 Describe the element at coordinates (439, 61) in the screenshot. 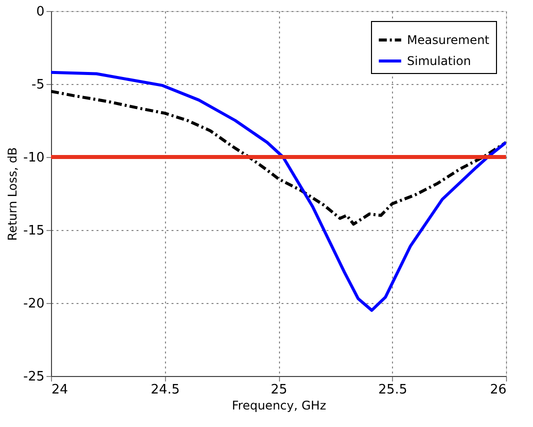

I see `legend-label: Simulation` at that location.